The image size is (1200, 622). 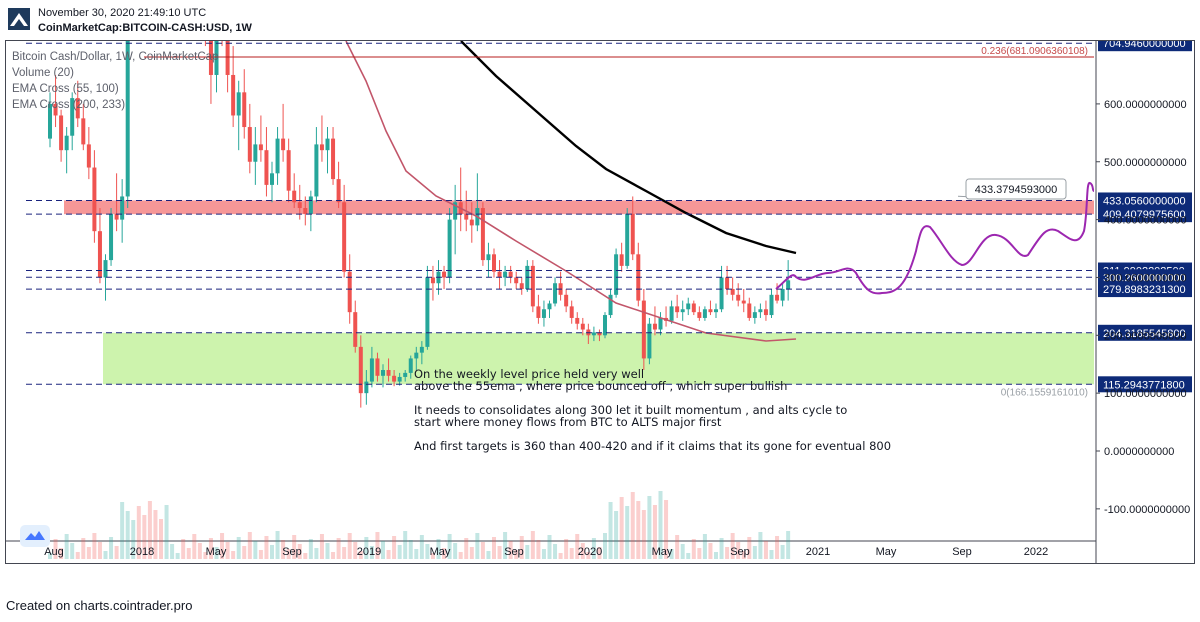 What do you see at coordinates (1145, 221) in the screenshot?
I see `y-tick-label: 400.0000000000` at bounding box center [1145, 221].